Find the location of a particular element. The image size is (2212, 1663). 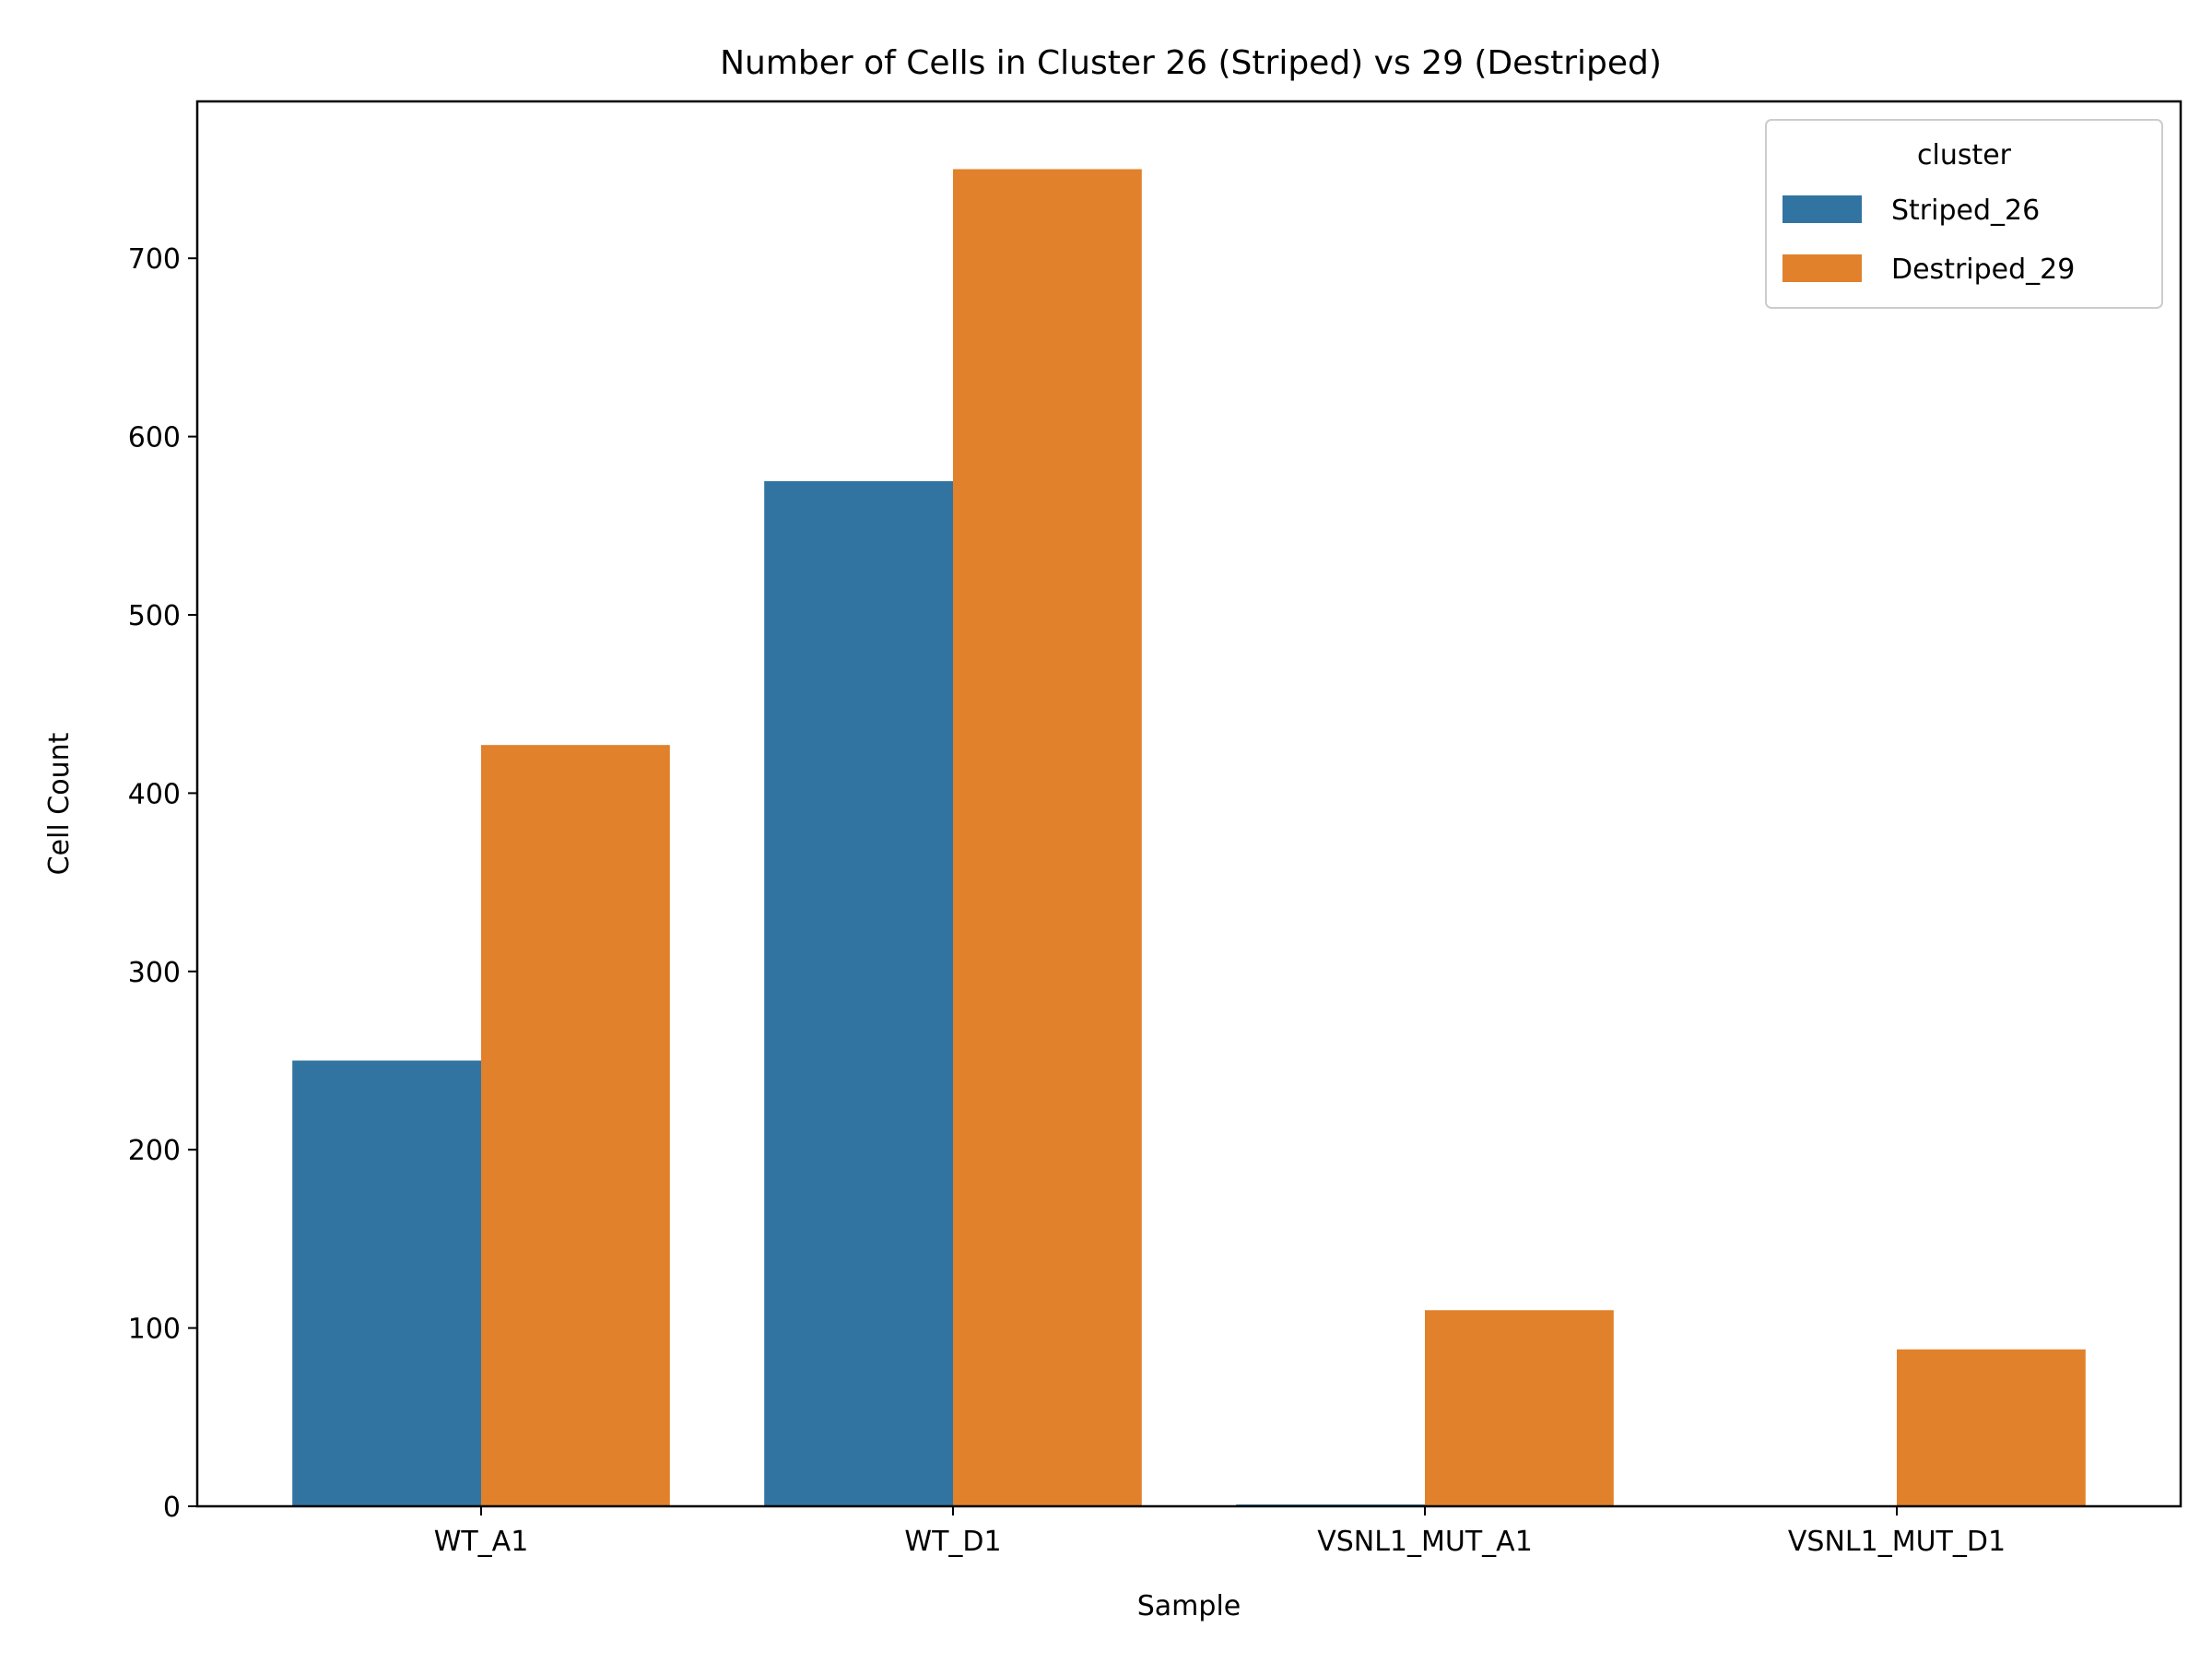

x-tick-label: WT_D1 is located at coordinates (952, 1542).